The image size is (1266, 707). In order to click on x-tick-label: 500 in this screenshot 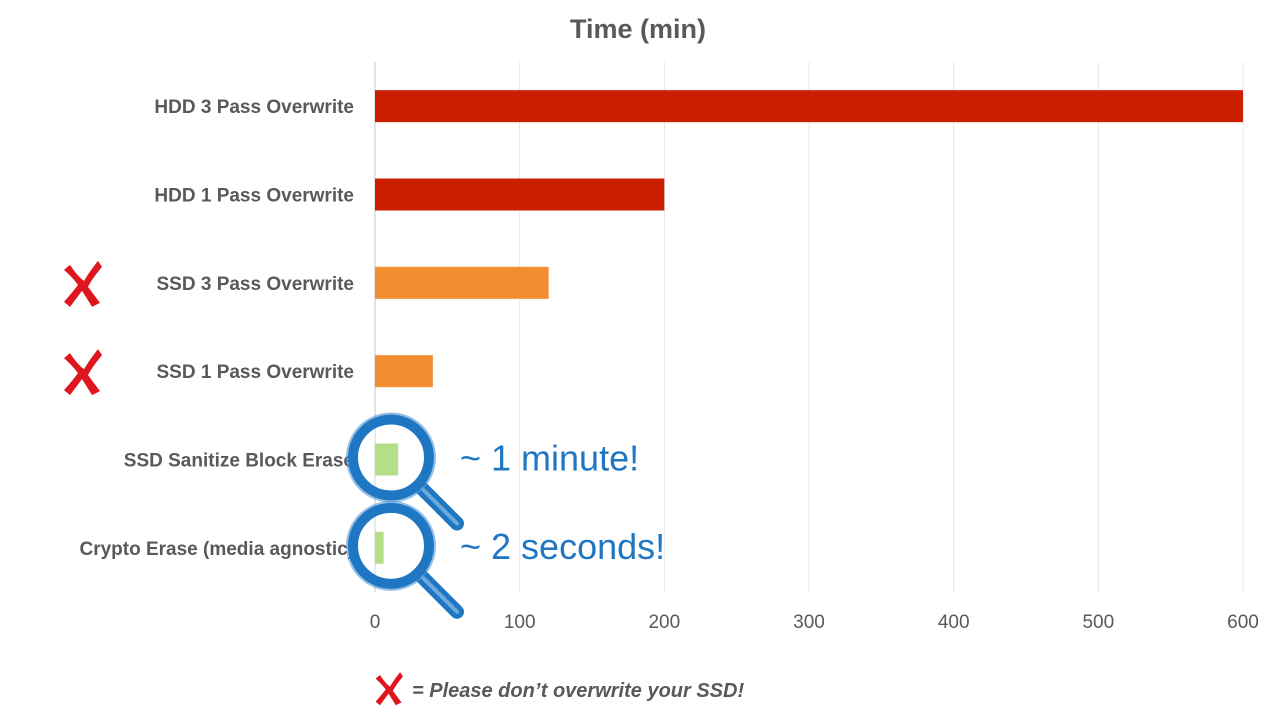, I will do `click(1098, 622)`.